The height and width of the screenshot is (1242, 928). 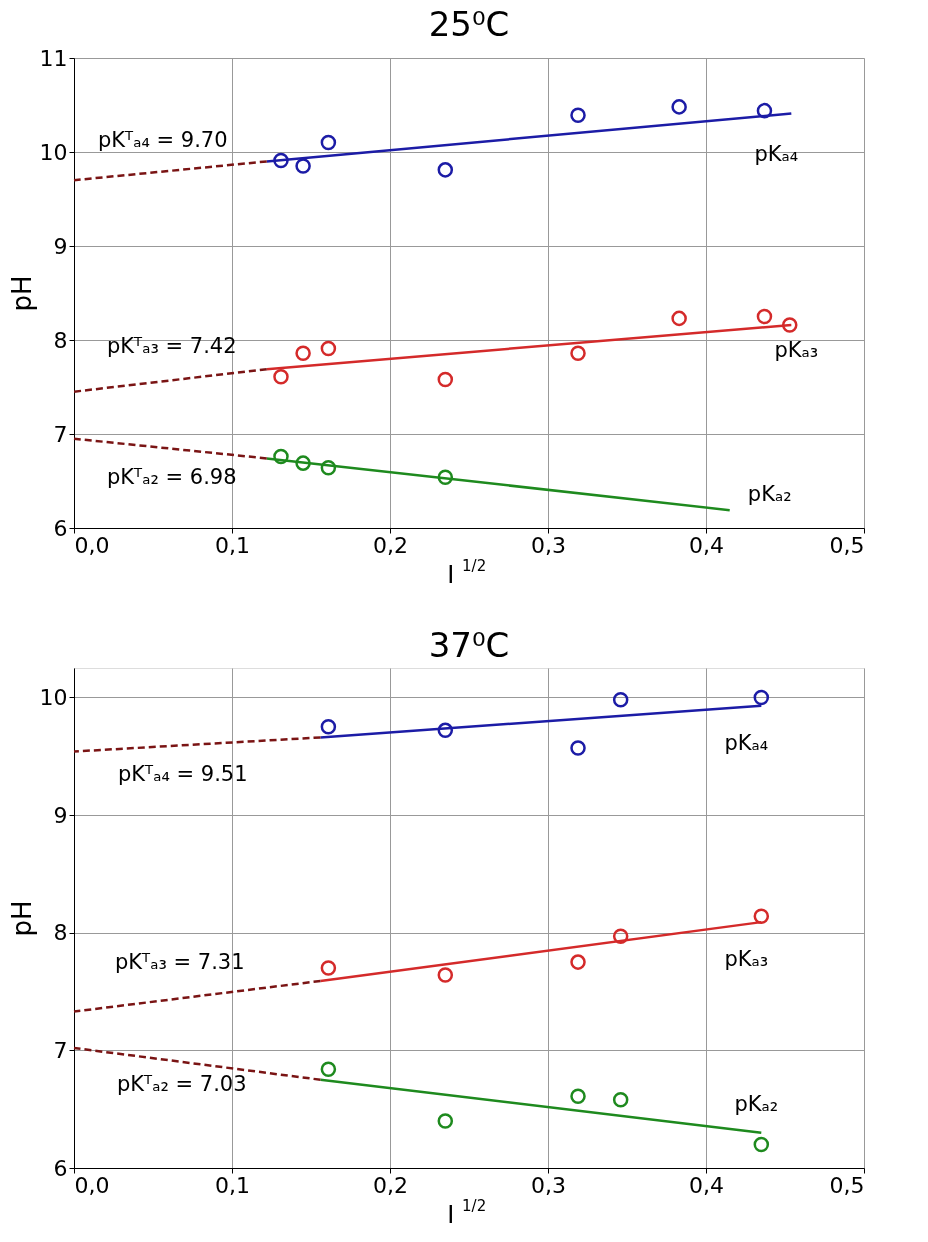 What do you see at coordinates (53, 58) in the screenshot?
I see `y-tick-label: 11` at bounding box center [53, 58].